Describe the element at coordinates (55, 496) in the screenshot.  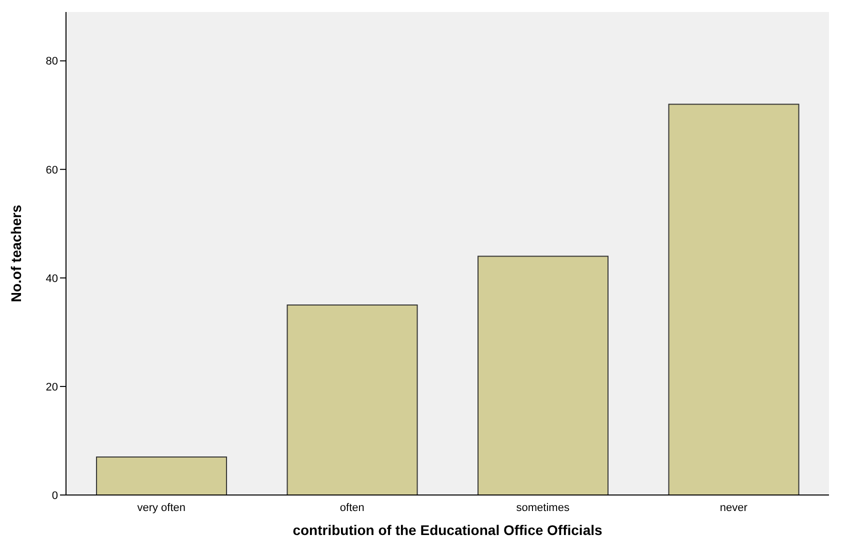
I see `y-tick-label: 0` at that location.